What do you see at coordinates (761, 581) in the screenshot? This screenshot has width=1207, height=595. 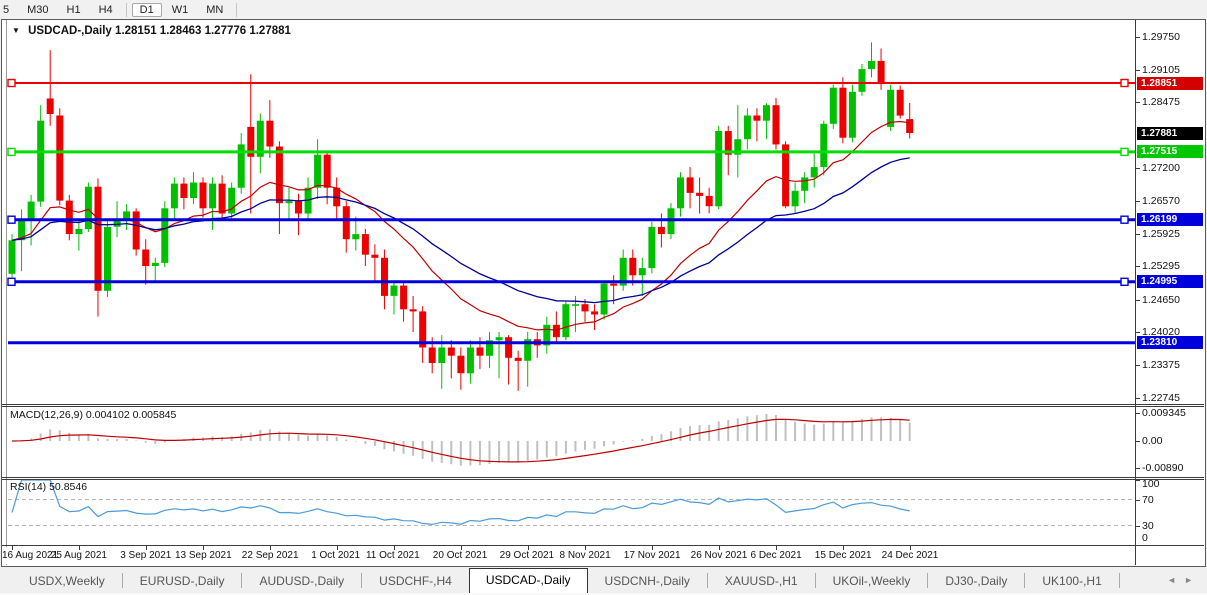 I see `tab-xauusd-h1: XAUUSD-,H1` at bounding box center [761, 581].